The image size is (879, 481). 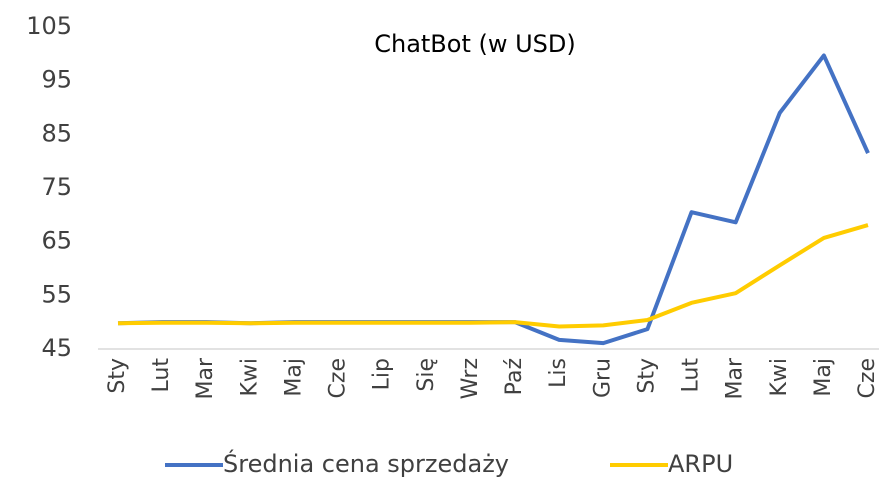 I want to click on x-tick-label: Paź, so click(x=514, y=376).